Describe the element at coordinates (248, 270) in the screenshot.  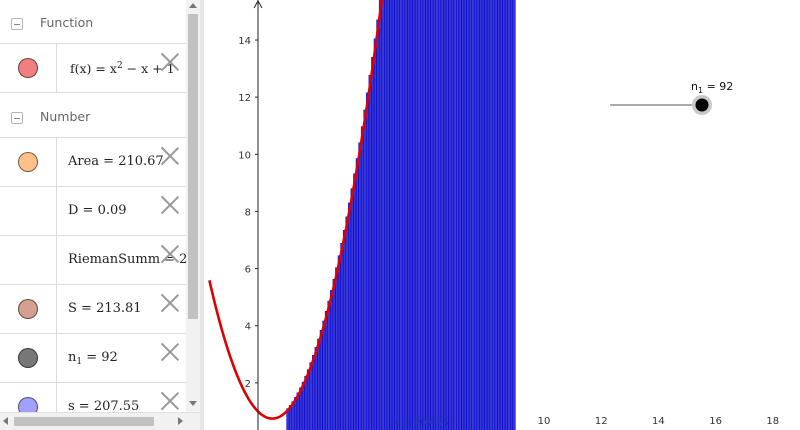
I see `y-tick-label: 6` at that location.